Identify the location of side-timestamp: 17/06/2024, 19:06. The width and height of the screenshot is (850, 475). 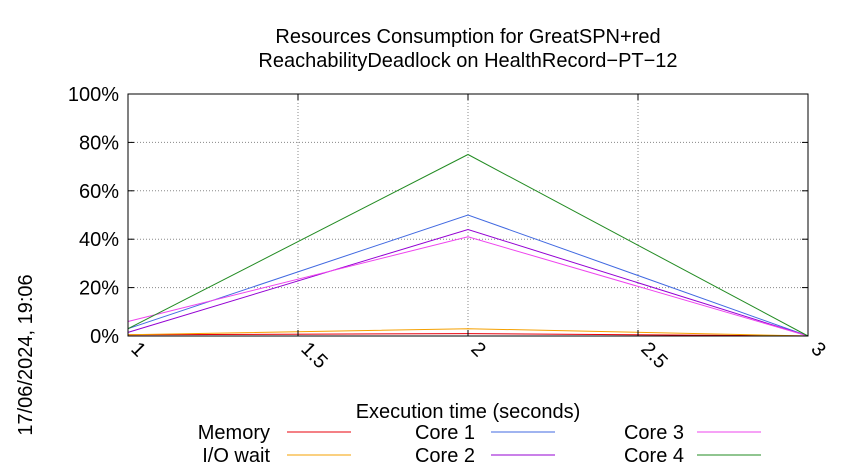
(26, 354).